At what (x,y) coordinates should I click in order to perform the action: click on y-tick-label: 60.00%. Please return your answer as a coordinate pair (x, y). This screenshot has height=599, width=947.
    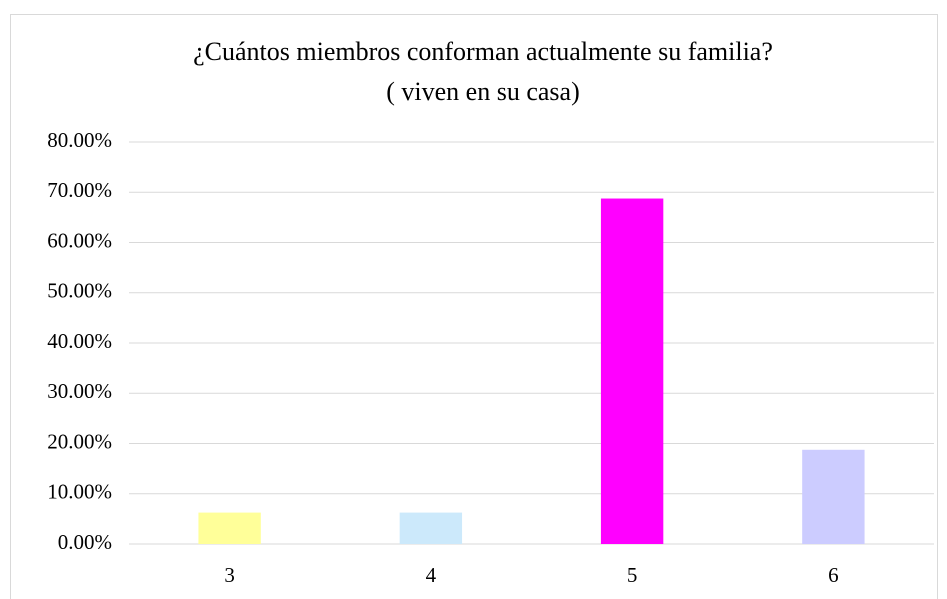
    Looking at the image, I should click on (79, 240).